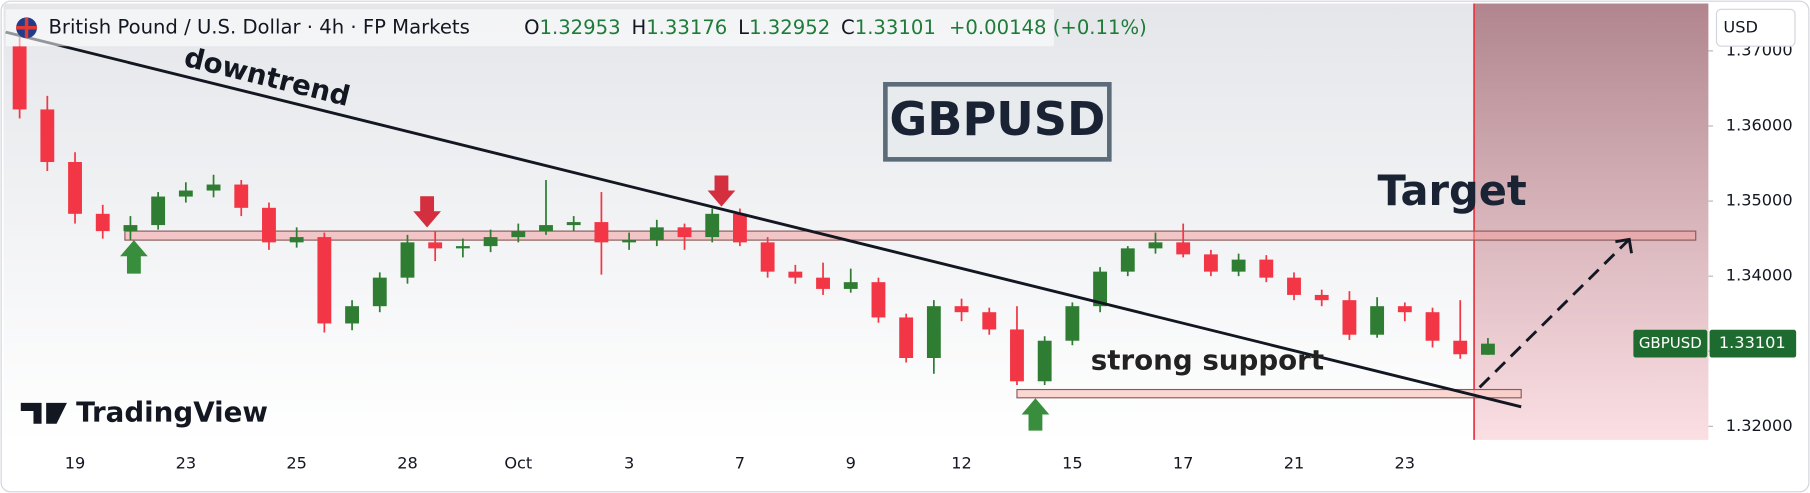  What do you see at coordinates (1072, 463) in the screenshot?
I see `x-tick-label: 15` at bounding box center [1072, 463].